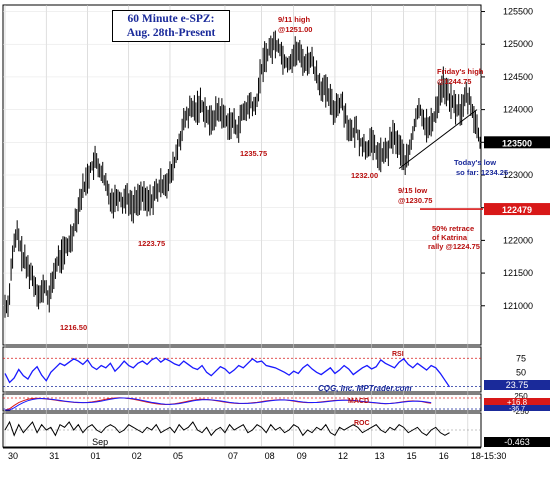  What do you see at coordinates (380, 456) in the screenshot?
I see `date-label: 13` at bounding box center [380, 456].